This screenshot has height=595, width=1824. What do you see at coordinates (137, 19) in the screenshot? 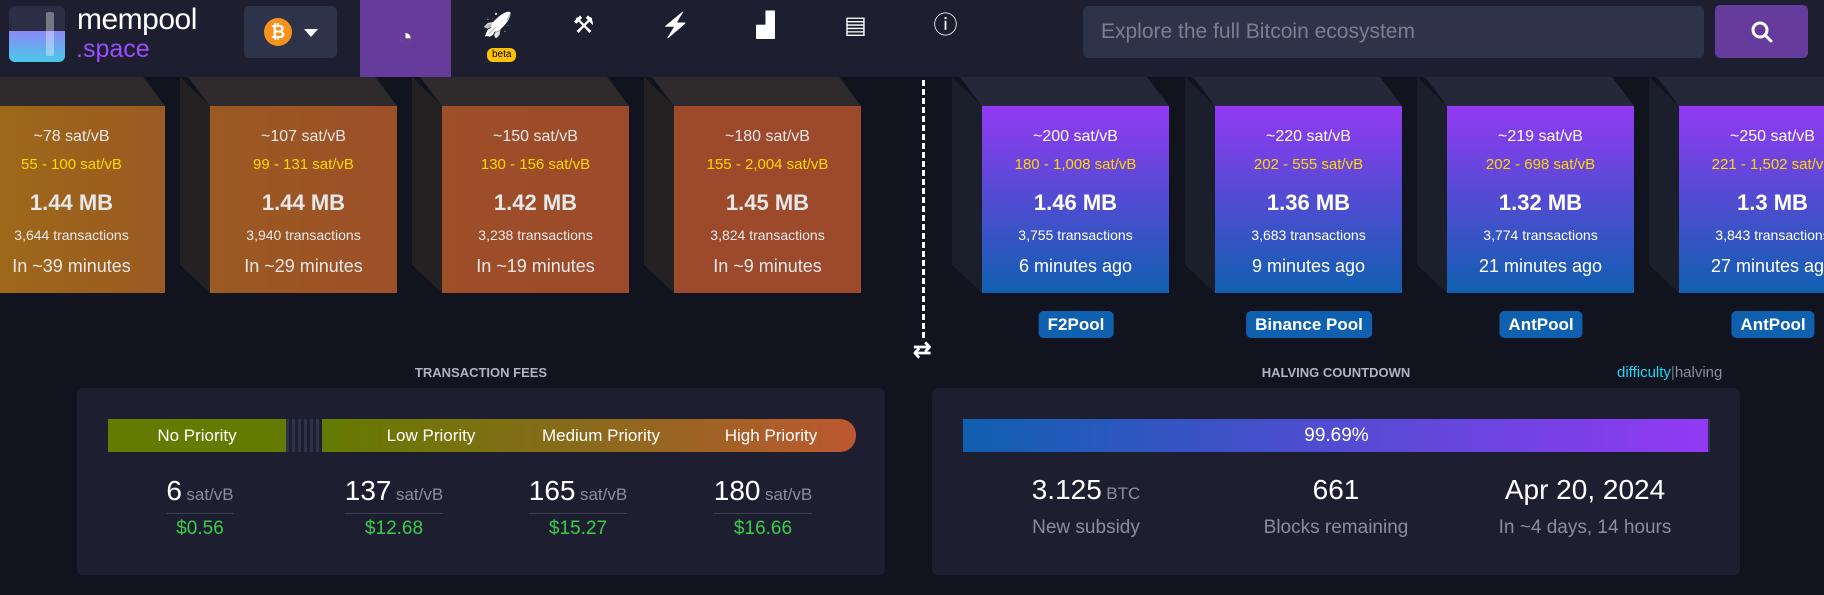
I see `logo-text: mempool` at bounding box center [137, 19].